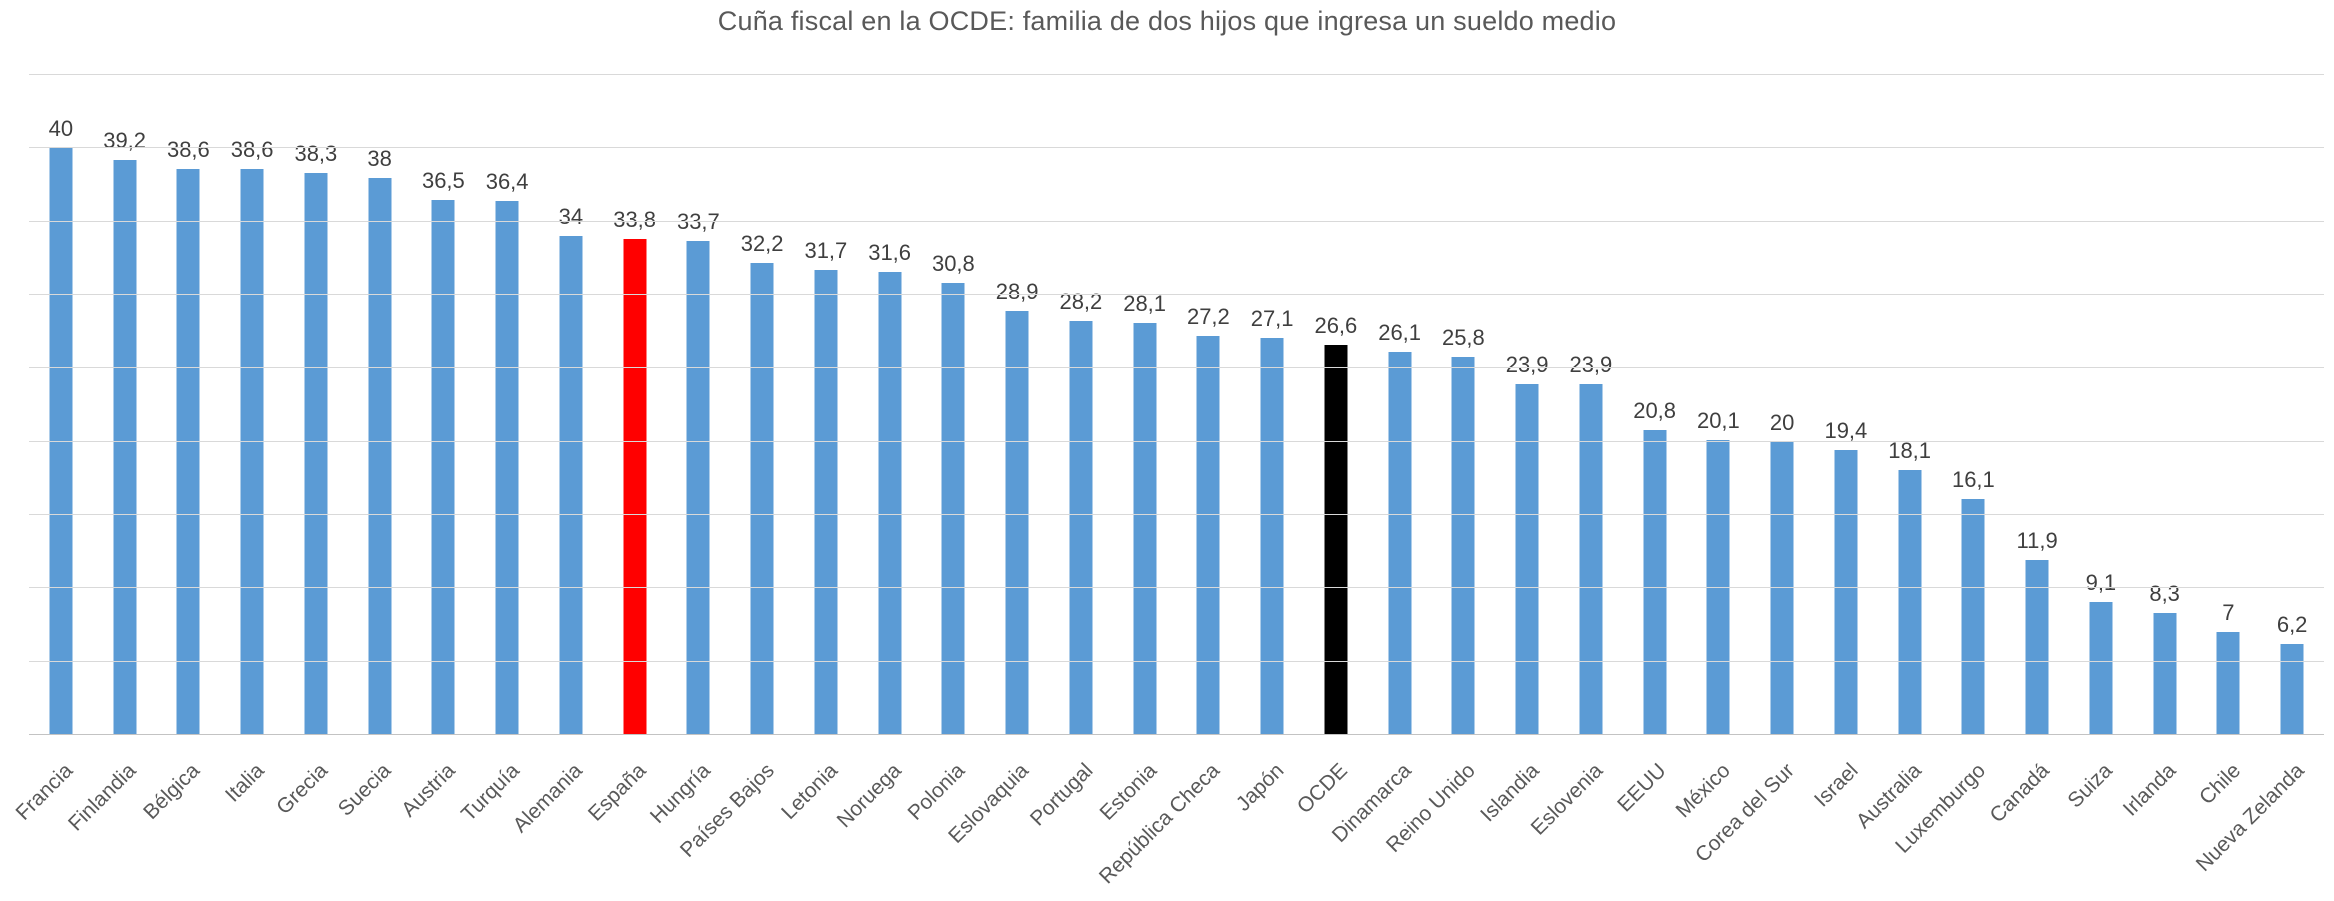  Describe the element at coordinates (945, 450) in the screenshot. I see `bar-group: 30,8 Polonia` at that location.